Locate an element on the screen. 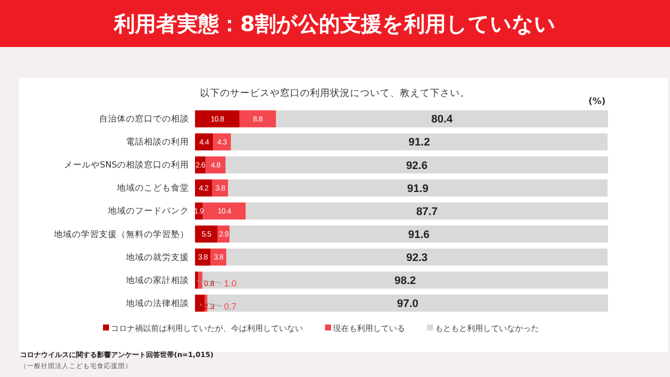  chart-title: 利用者実態：8割が公的支援を利用していない is located at coordinates (334, 24).